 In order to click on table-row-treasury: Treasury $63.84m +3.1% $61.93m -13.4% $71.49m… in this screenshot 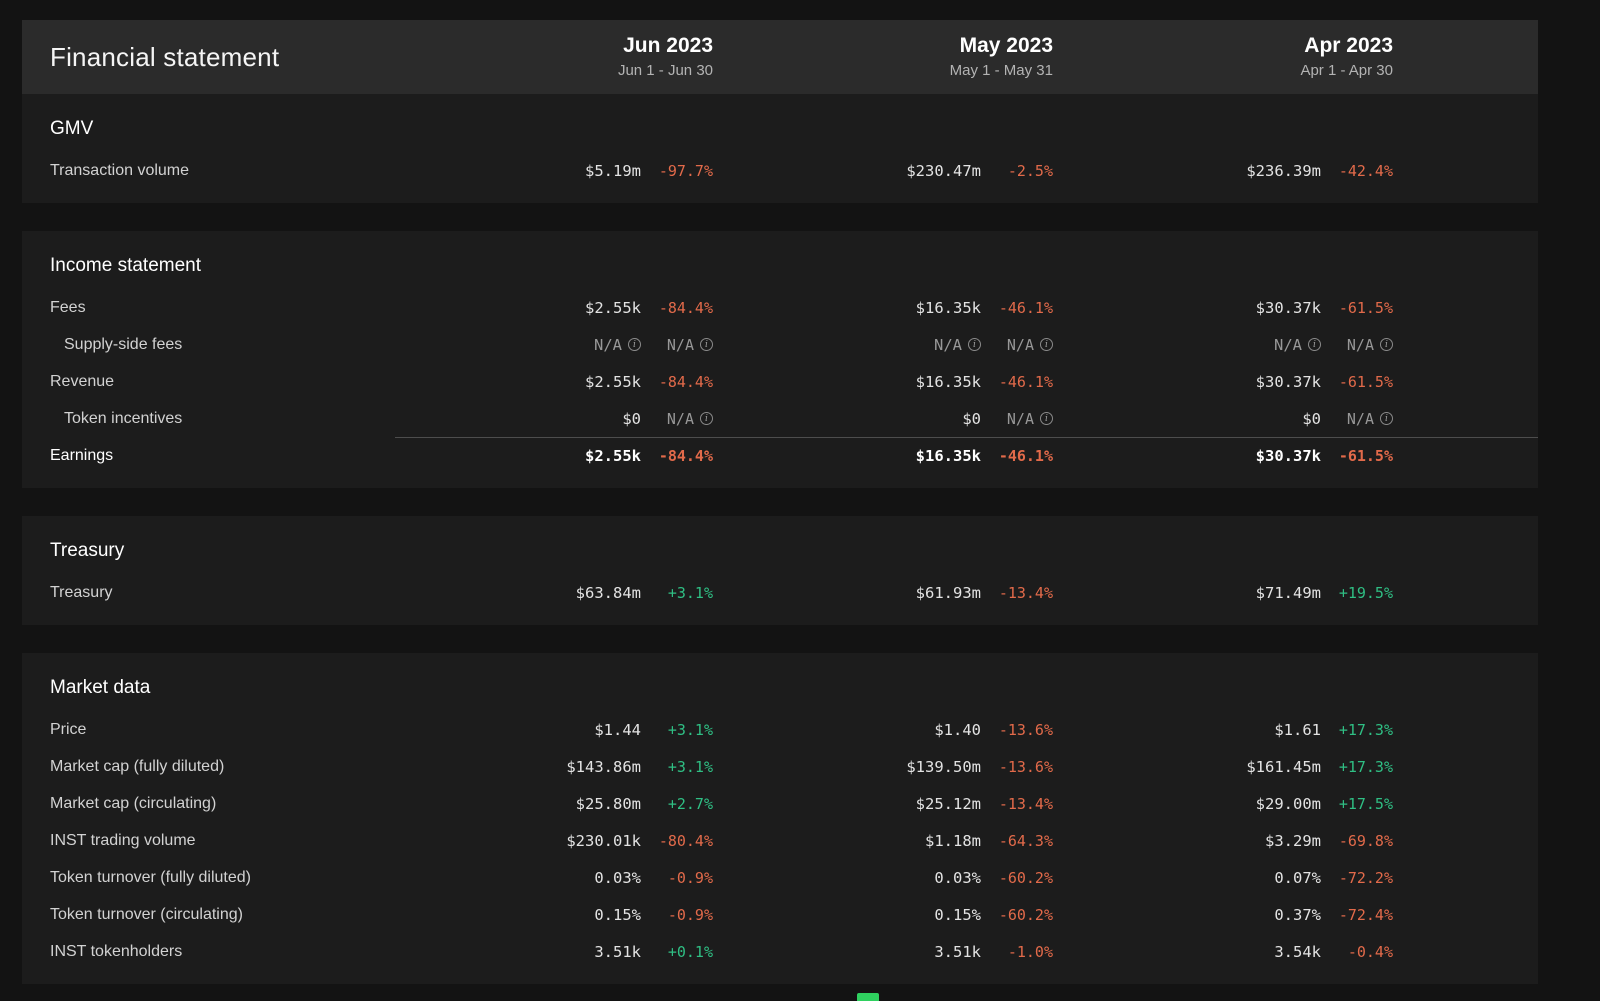, I will do `click(780, 592)`.